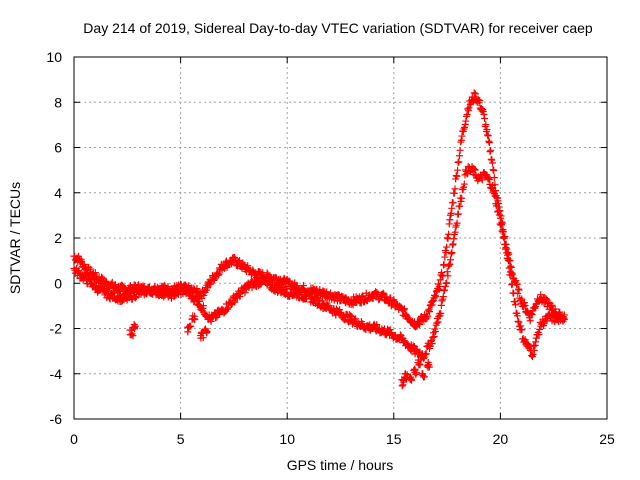 The image size is (640, 480). I want to click on x-tick-label: 10, so click(287, 439).